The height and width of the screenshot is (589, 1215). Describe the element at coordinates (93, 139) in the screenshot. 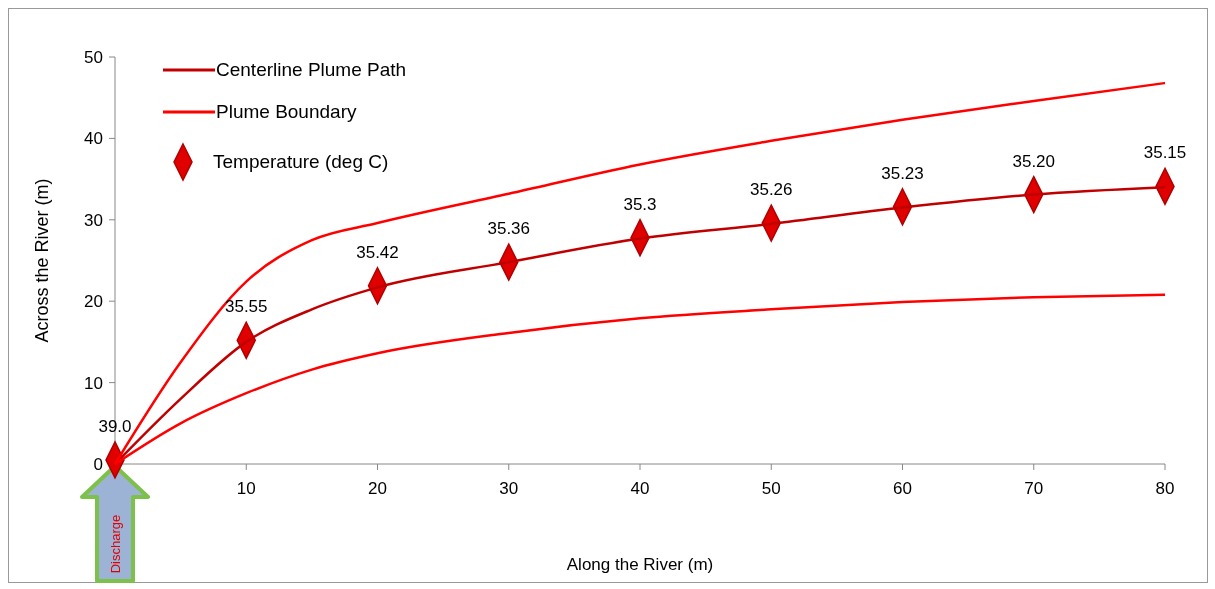

I see `y-tick-label: 40` at that location.